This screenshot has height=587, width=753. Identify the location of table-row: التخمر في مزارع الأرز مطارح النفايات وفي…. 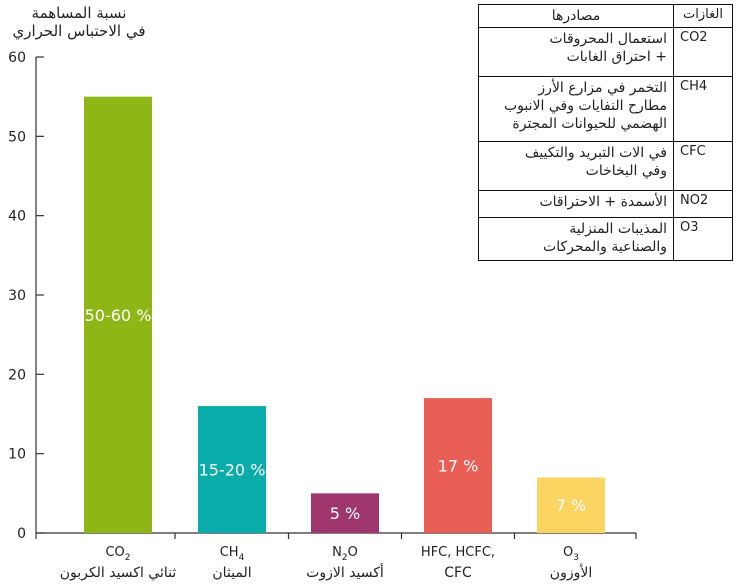
(605, 109).